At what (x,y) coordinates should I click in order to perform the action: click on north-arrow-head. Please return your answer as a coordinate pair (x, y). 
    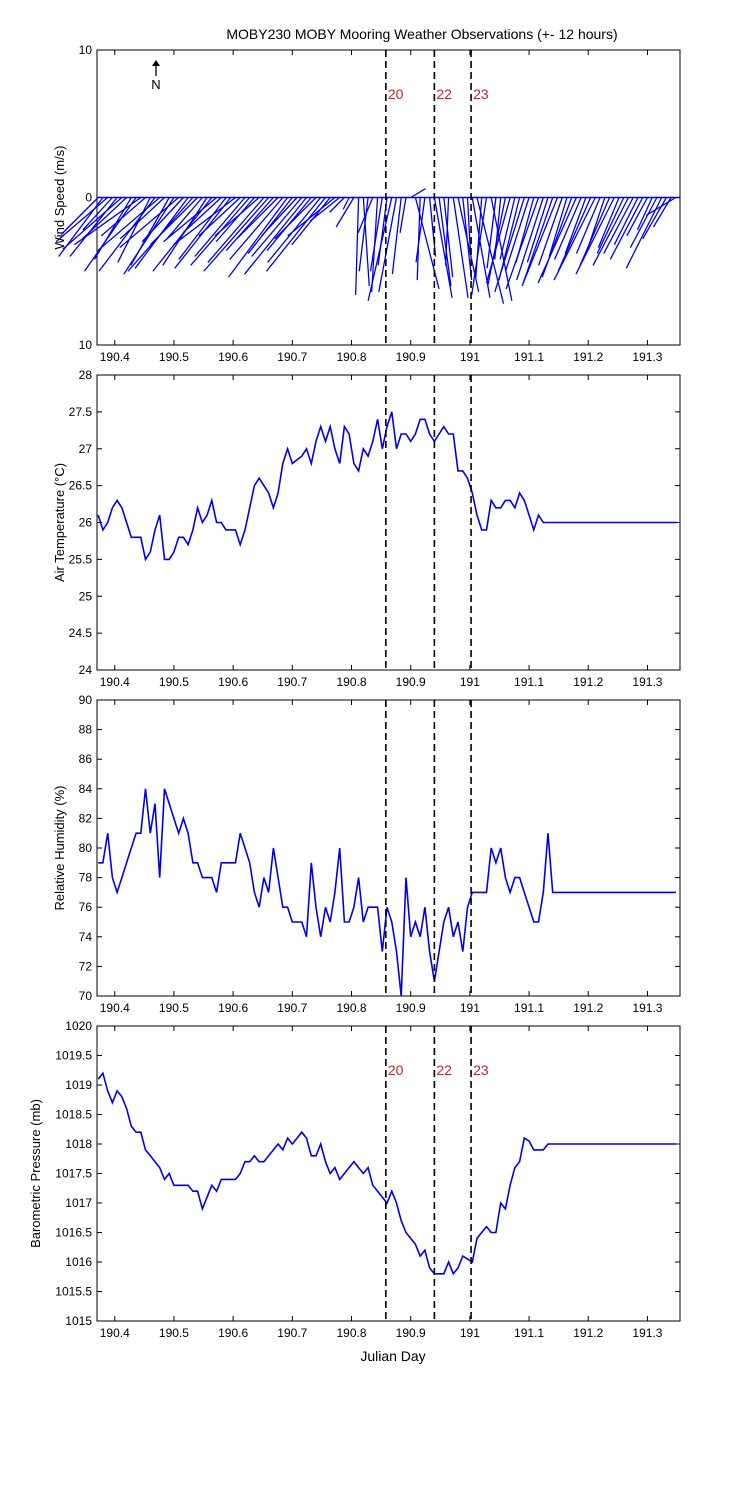
    Looking at the image, I should click on (156, 63).